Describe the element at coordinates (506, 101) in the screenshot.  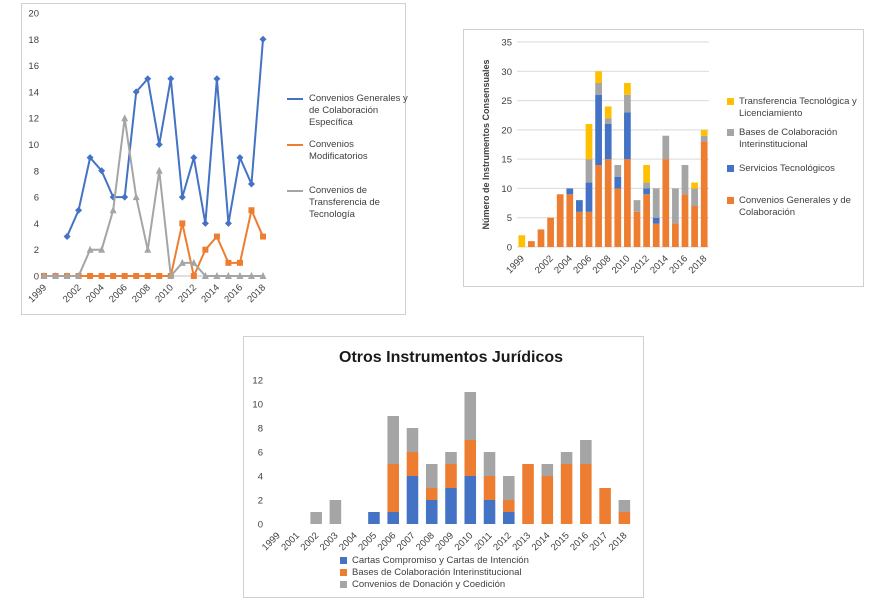
I see `y-tick-label: 25` at that location.